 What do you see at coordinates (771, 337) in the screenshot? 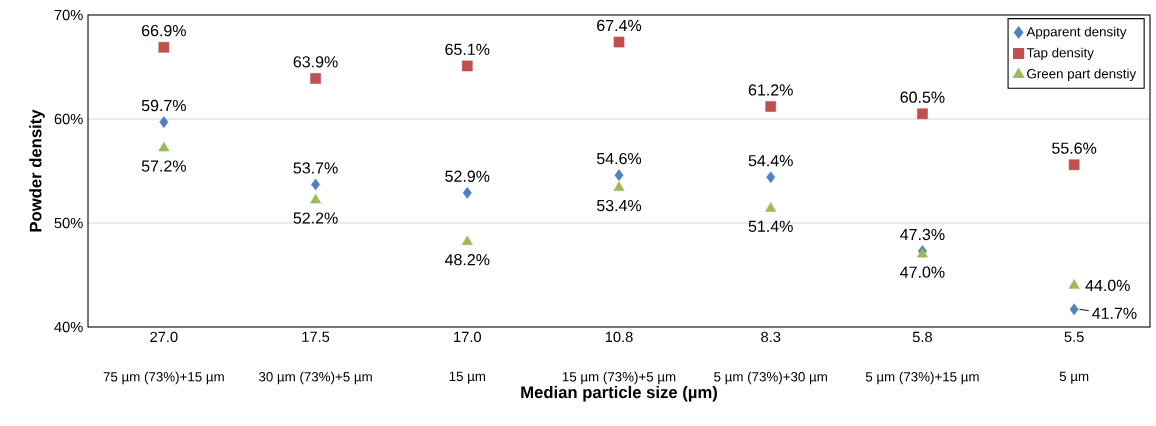
I see `x-tick-label: 8.3` at bounding box center [771, 337].